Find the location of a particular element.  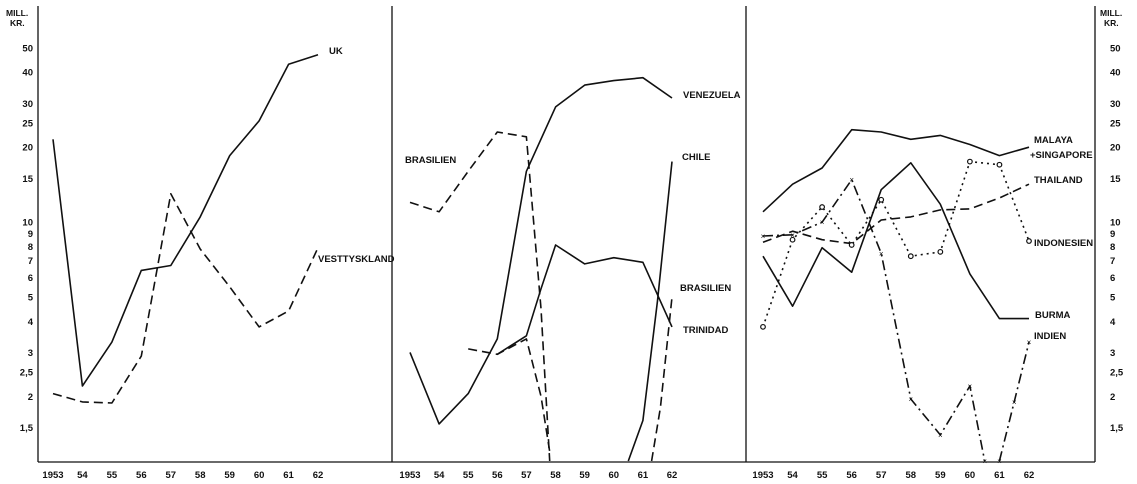

label-brasilien-lower: BRASILIEN is located at coordinates (705, 288).